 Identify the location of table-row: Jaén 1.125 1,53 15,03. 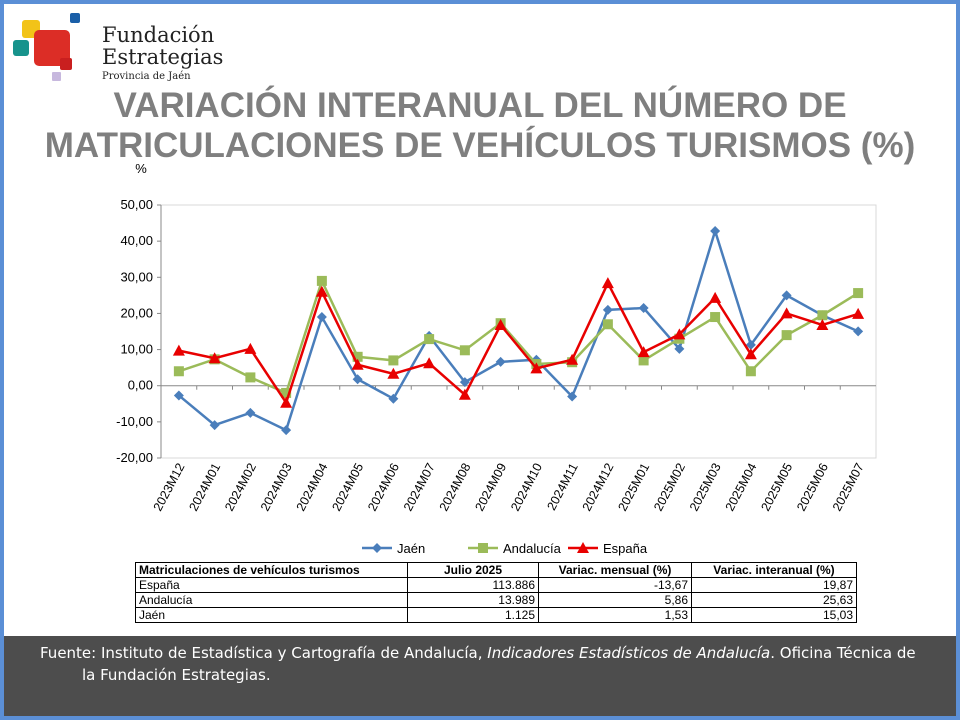
(496, 615).